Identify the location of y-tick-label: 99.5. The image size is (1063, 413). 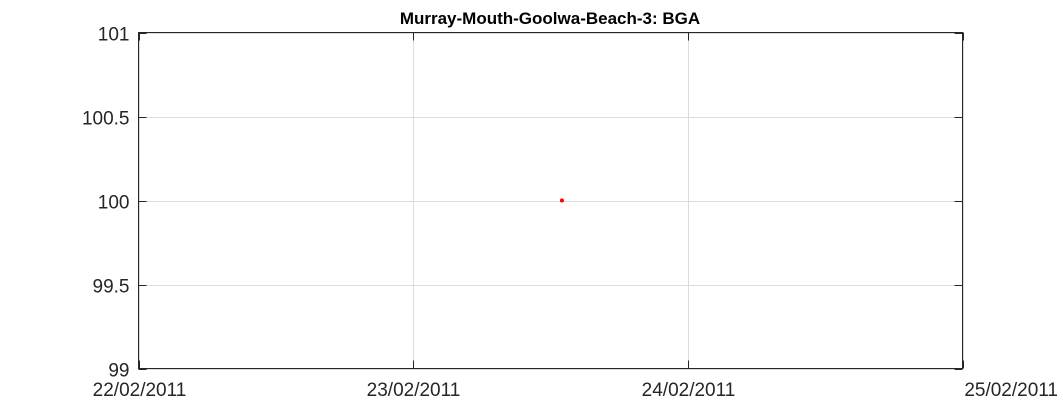
(111, 287).